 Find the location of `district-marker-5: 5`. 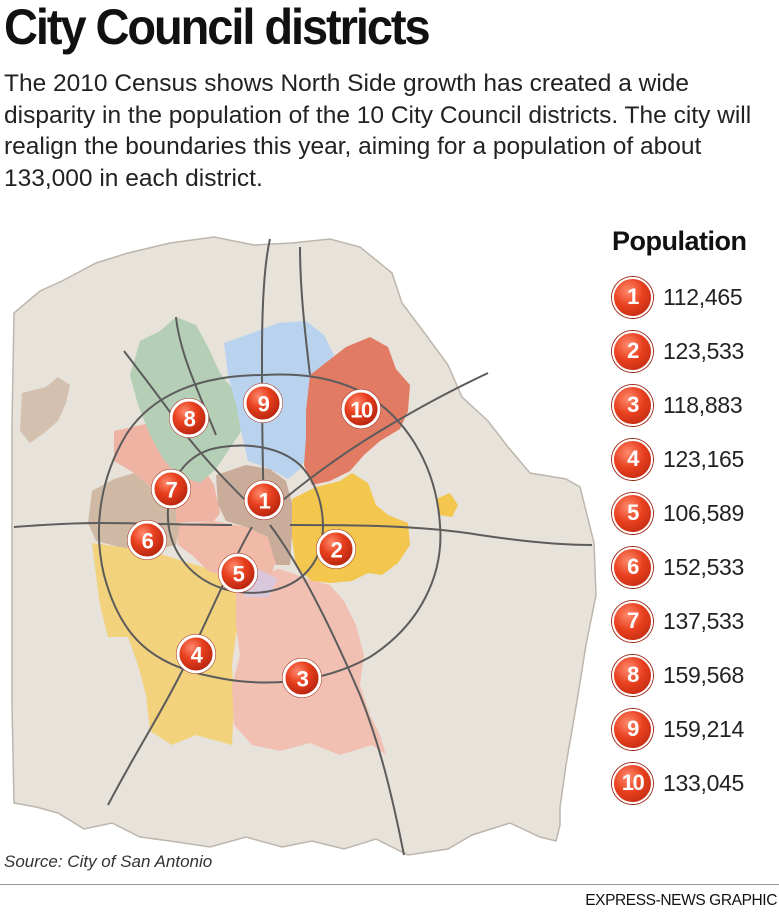

district-marker-5: 5 is located at coordinates (238, 573).